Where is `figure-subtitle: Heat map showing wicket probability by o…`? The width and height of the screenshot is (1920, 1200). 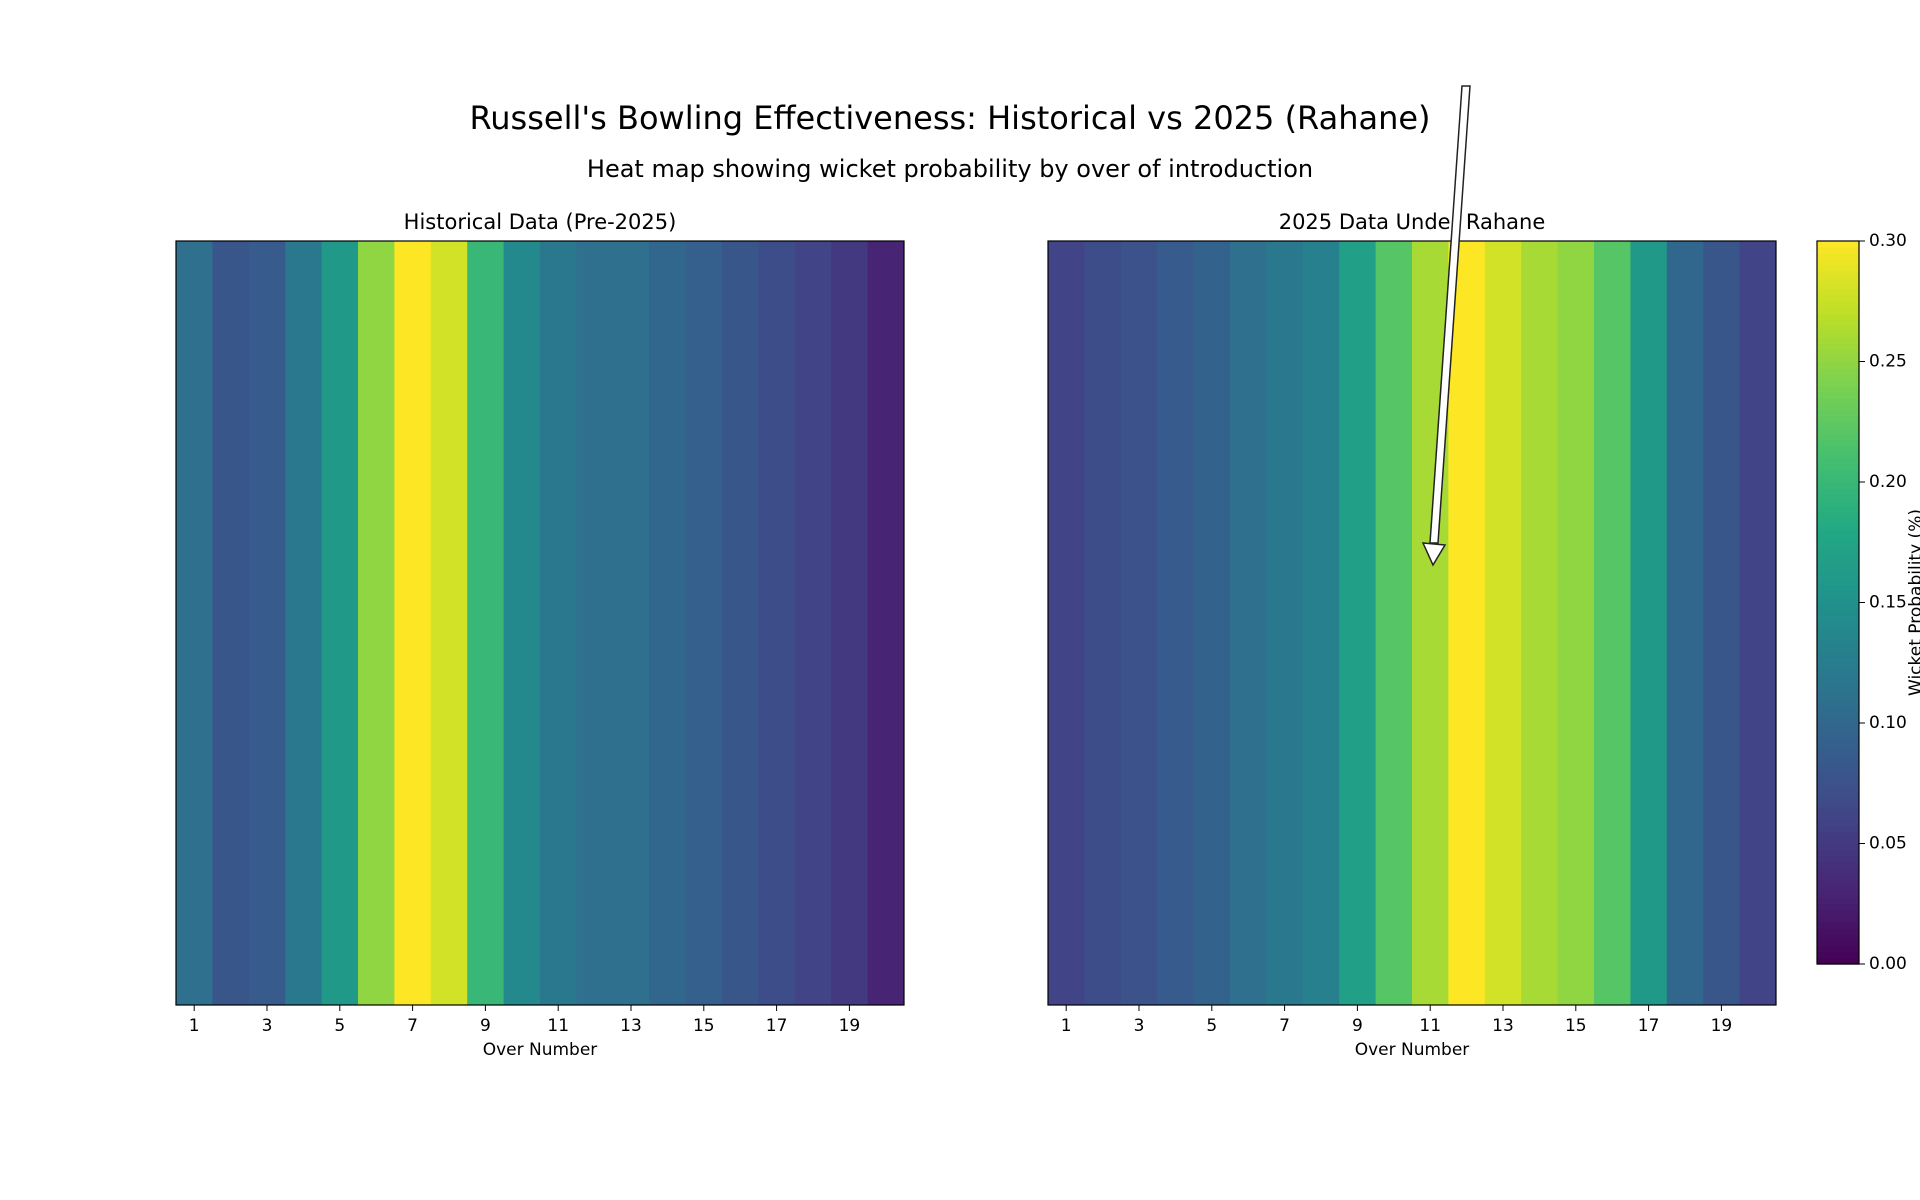 figure-subtitle: Heat map showing wicket probability by o… is located at coordinates (950, 169).